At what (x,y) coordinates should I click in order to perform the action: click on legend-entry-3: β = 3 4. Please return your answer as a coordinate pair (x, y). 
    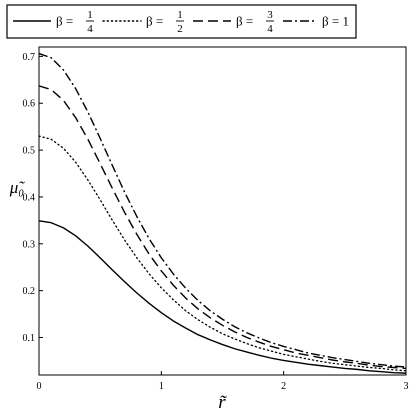
    Looking at the image, I should click on (233, 22).